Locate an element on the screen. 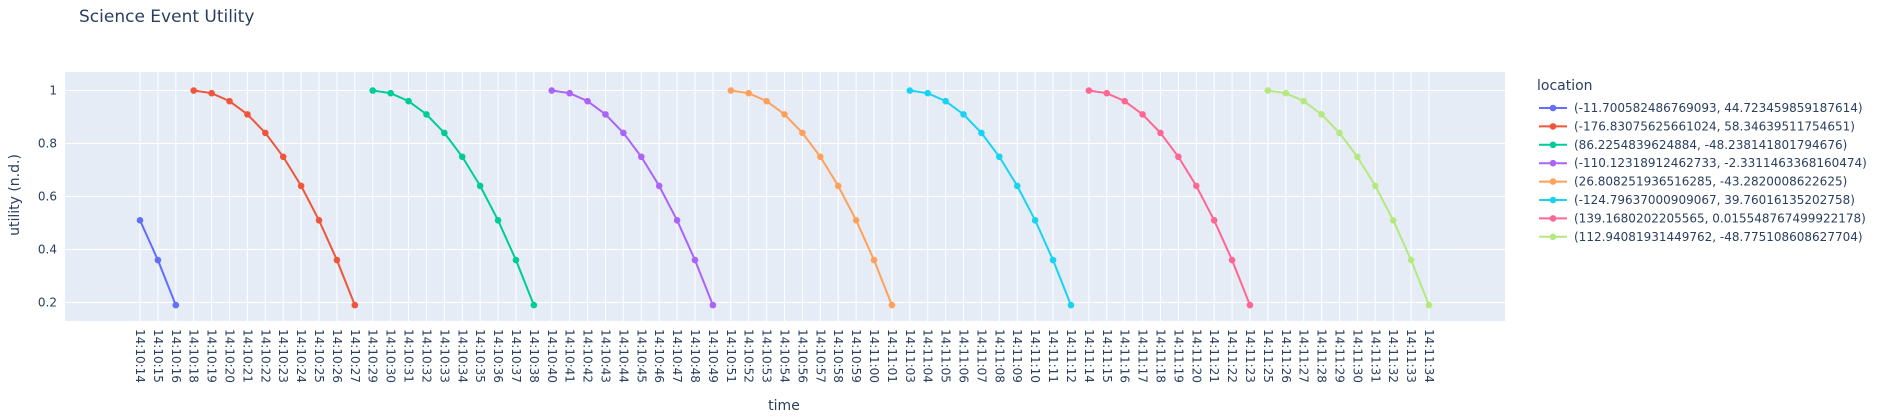 This screenshot has height=420, width=1879. x-tick-label: 14:10:31 is located at coordinates (409, 356).